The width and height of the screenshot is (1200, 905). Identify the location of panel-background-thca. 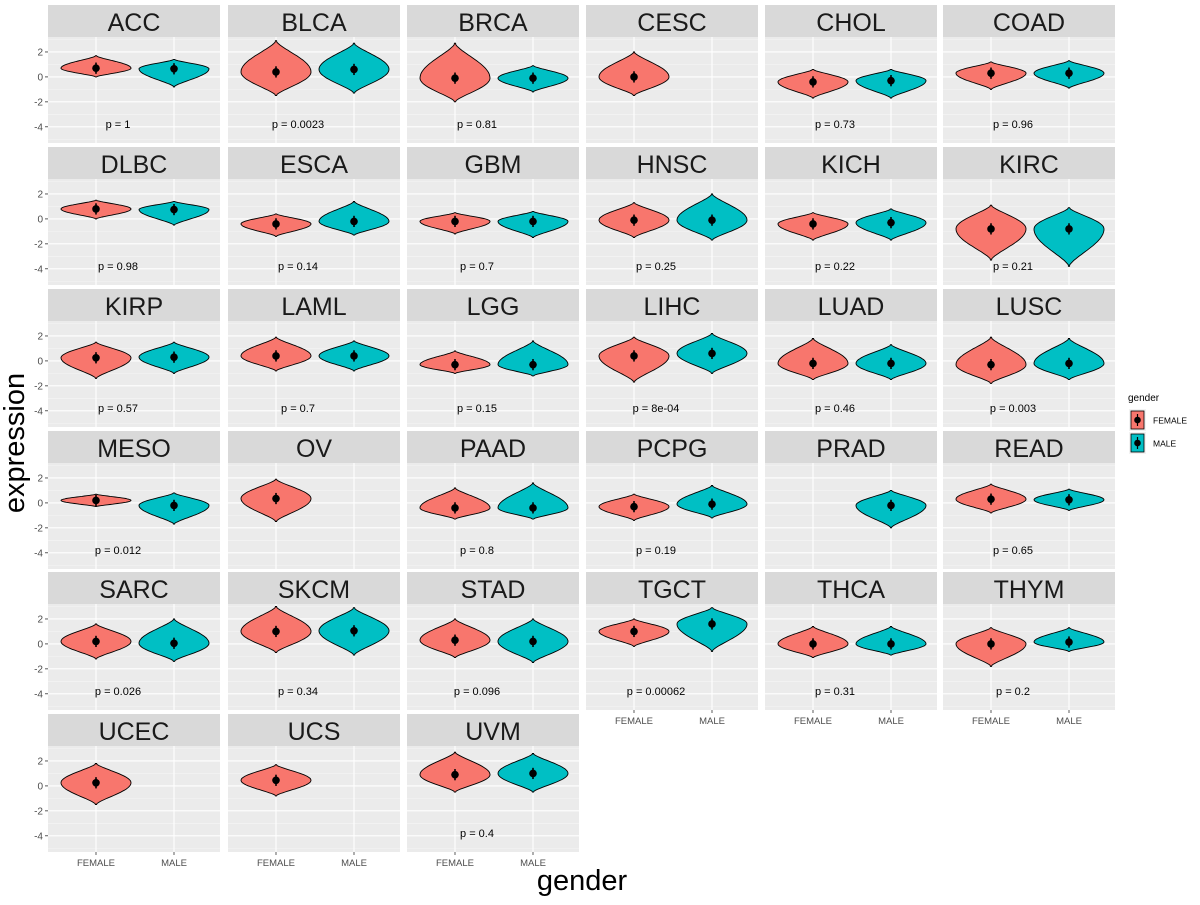
(851, 657).